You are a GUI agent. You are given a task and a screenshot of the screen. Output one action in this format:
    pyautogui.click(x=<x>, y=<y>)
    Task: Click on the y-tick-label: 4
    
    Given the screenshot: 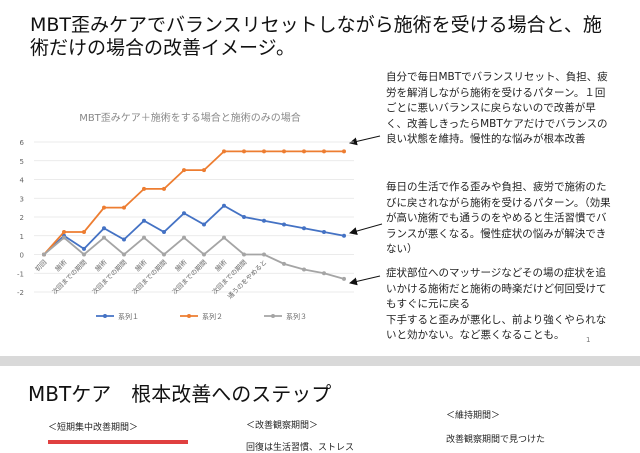 What is the action you would take?
    pyautogui.click(x=22, y=181)
    